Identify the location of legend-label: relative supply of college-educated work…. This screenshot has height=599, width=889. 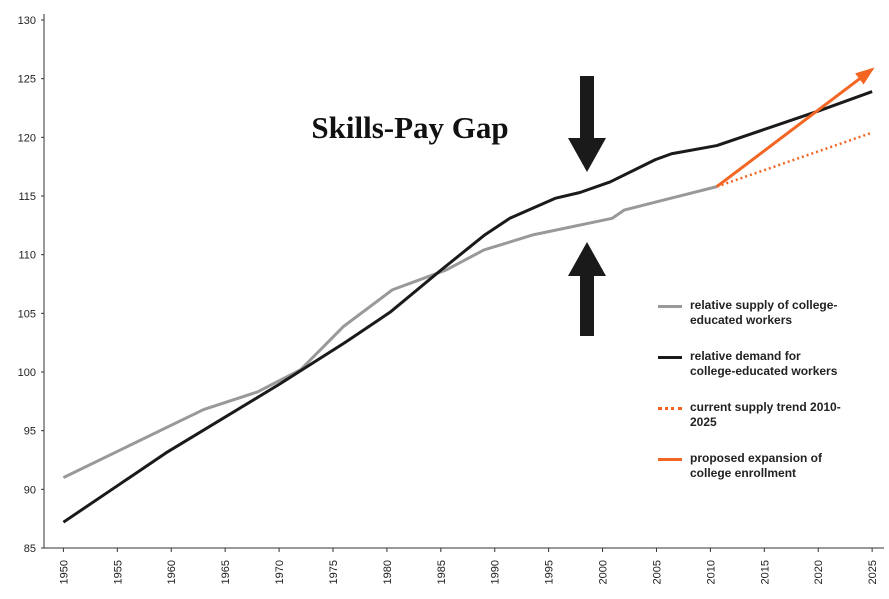
(764, 312).